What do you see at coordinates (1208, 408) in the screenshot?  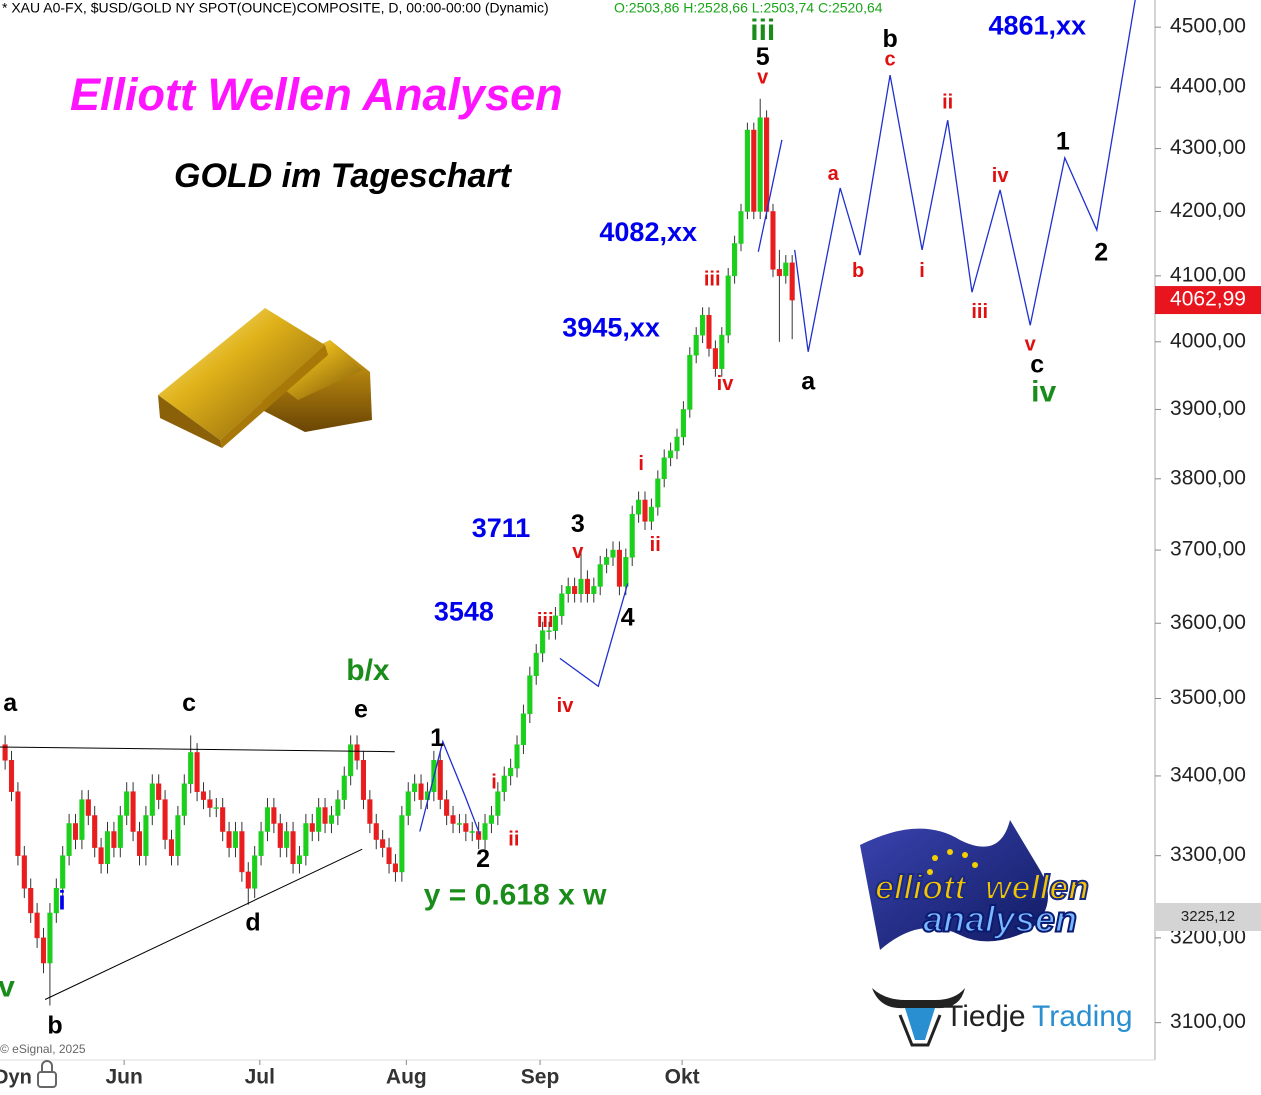 I see `y-tick-label: 3900,00` at bounding box center [1208, 408].